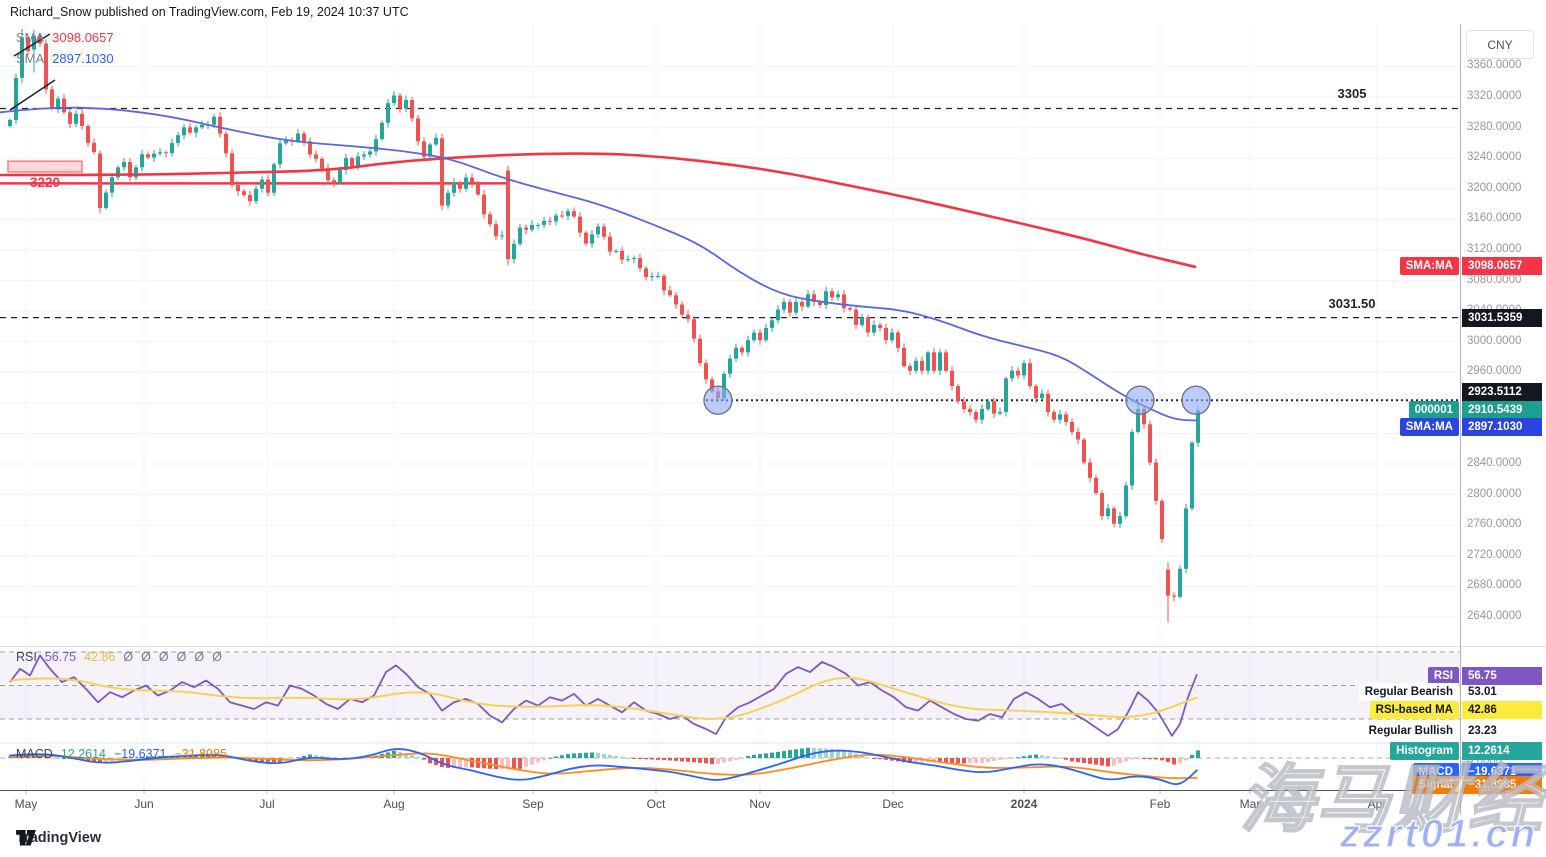 Image resolution: width=1546 pixels, height=857 pixels. Describe the element at coordinates (200, 754) in the screenshot. I see `macd-legend-value: −31.8985` at that location.